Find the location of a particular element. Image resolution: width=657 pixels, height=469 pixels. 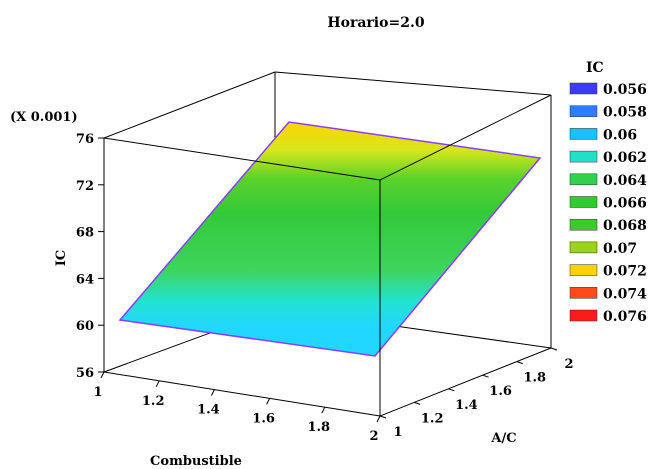

x-tick-label: 1.8 is located at coordinates (318, 427).